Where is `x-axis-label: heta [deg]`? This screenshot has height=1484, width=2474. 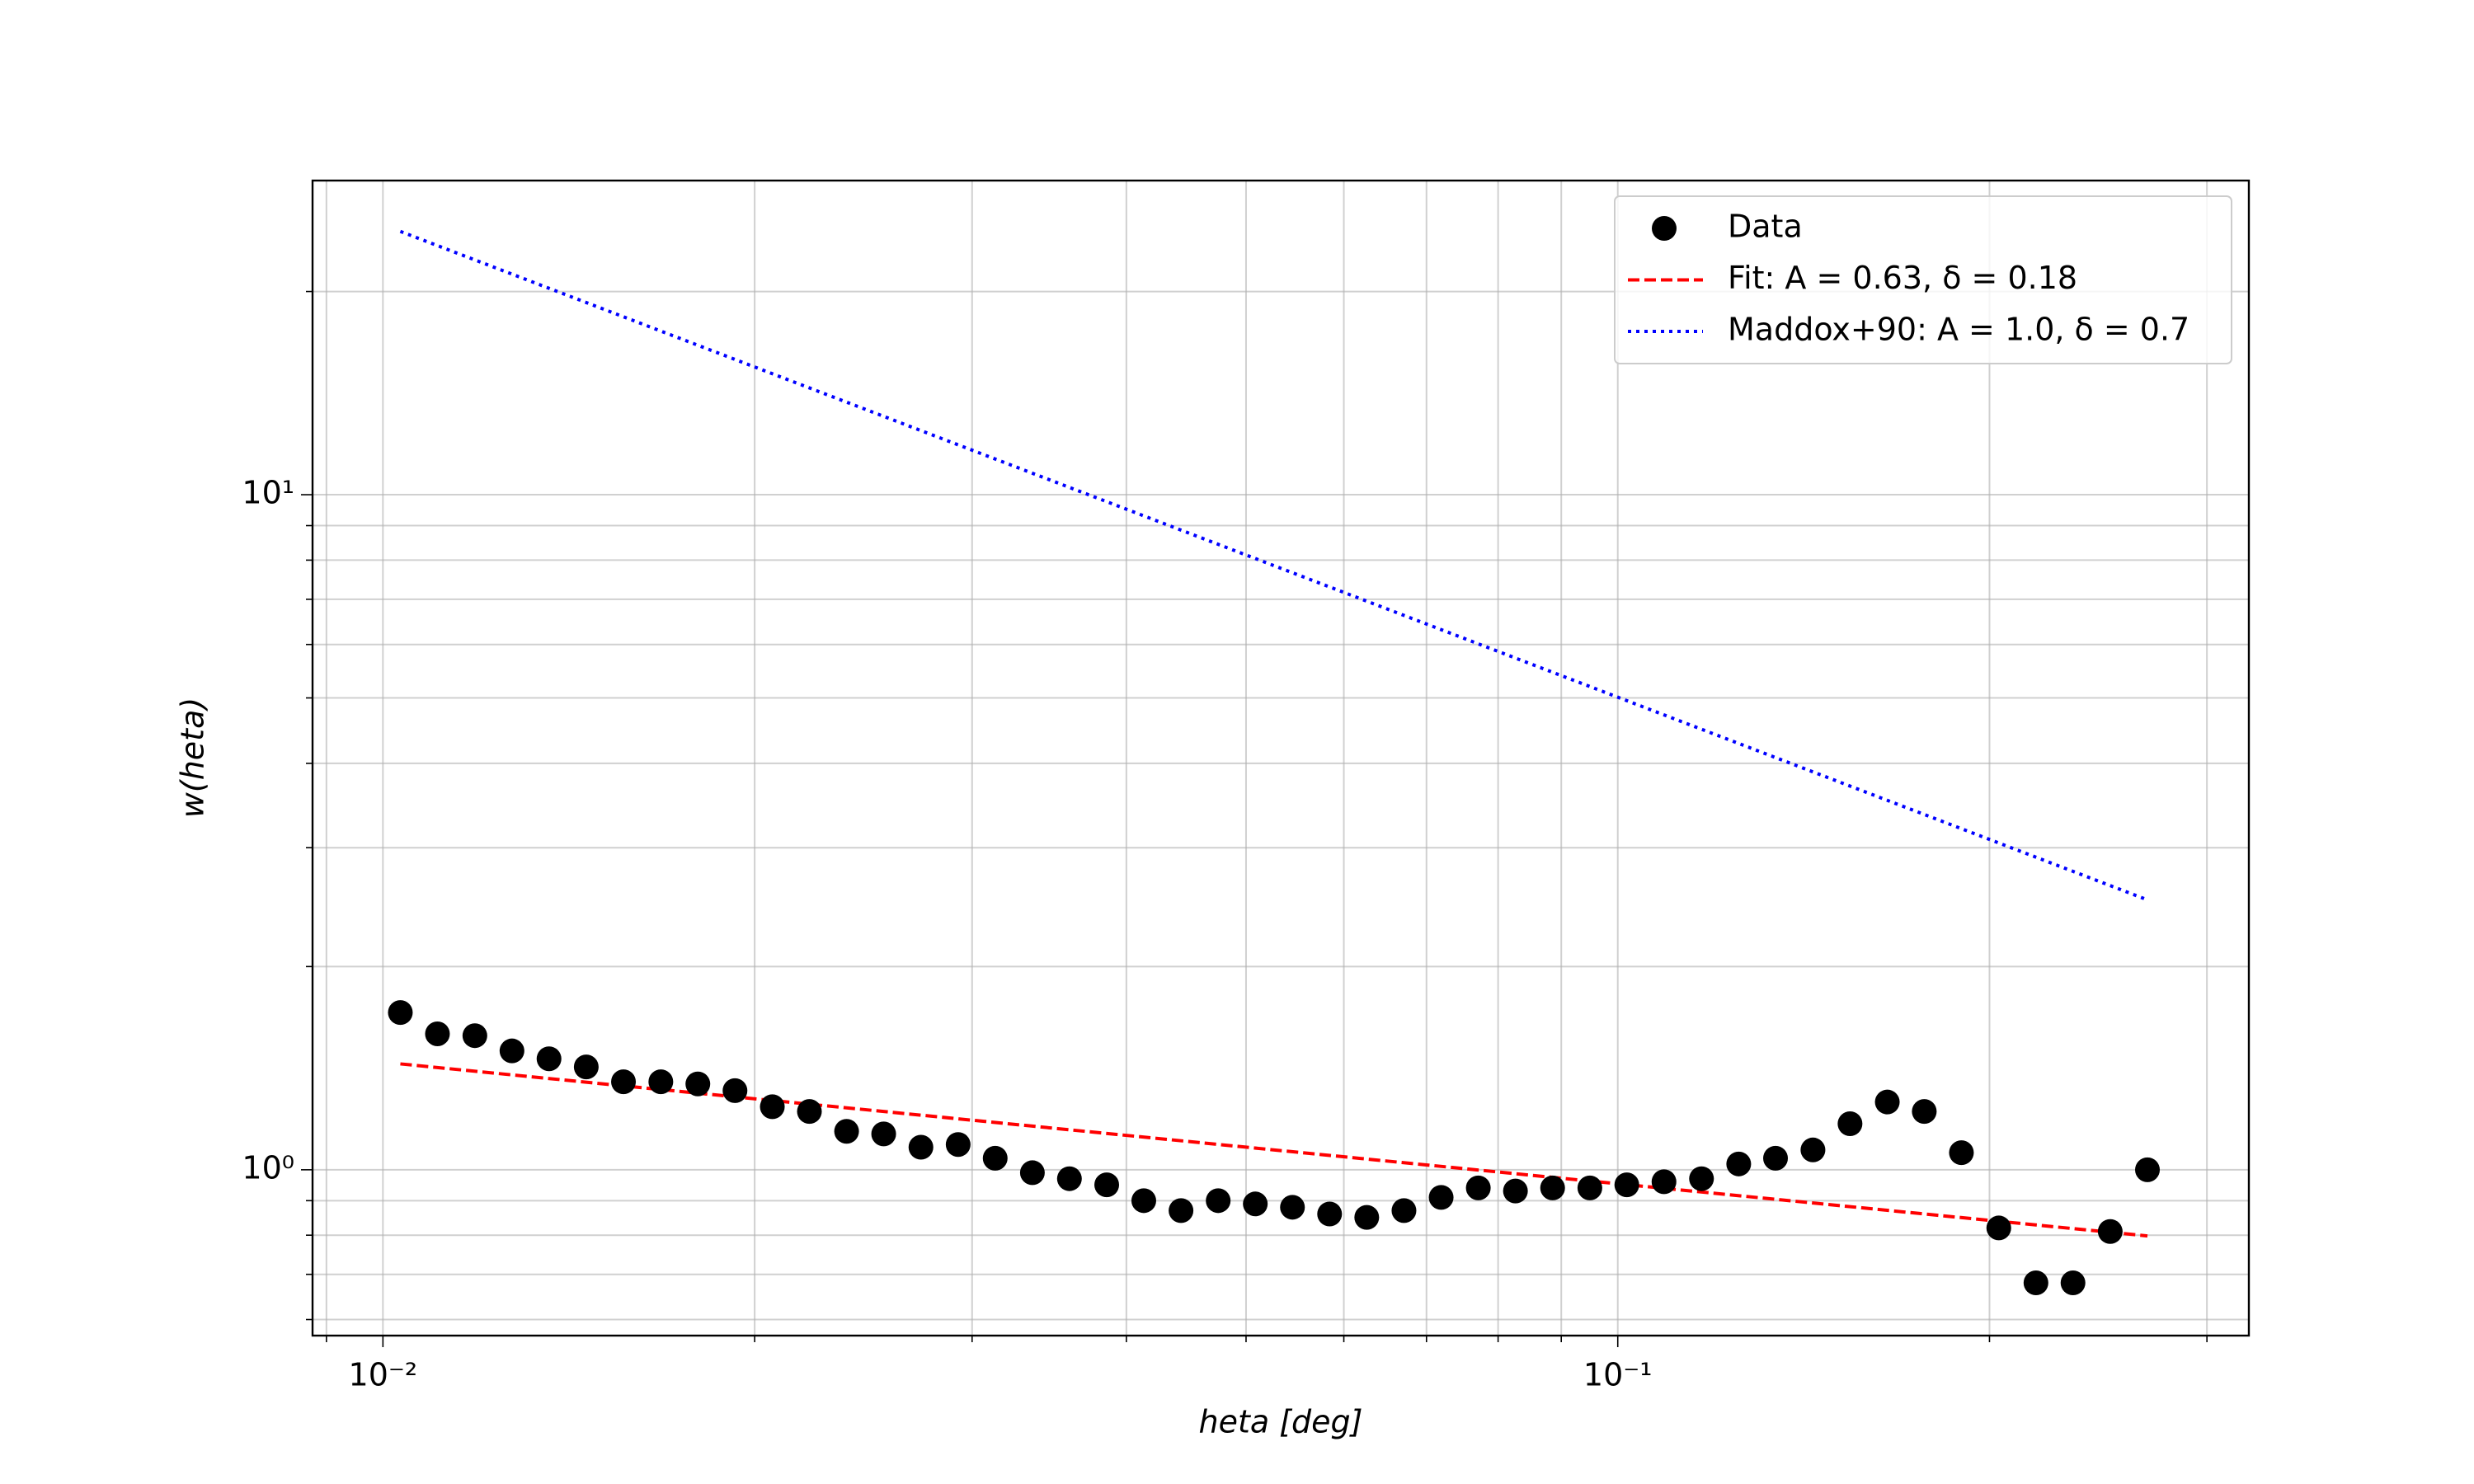
x-axis-label: heta [deg] is located at coordinates (1281, 1422).